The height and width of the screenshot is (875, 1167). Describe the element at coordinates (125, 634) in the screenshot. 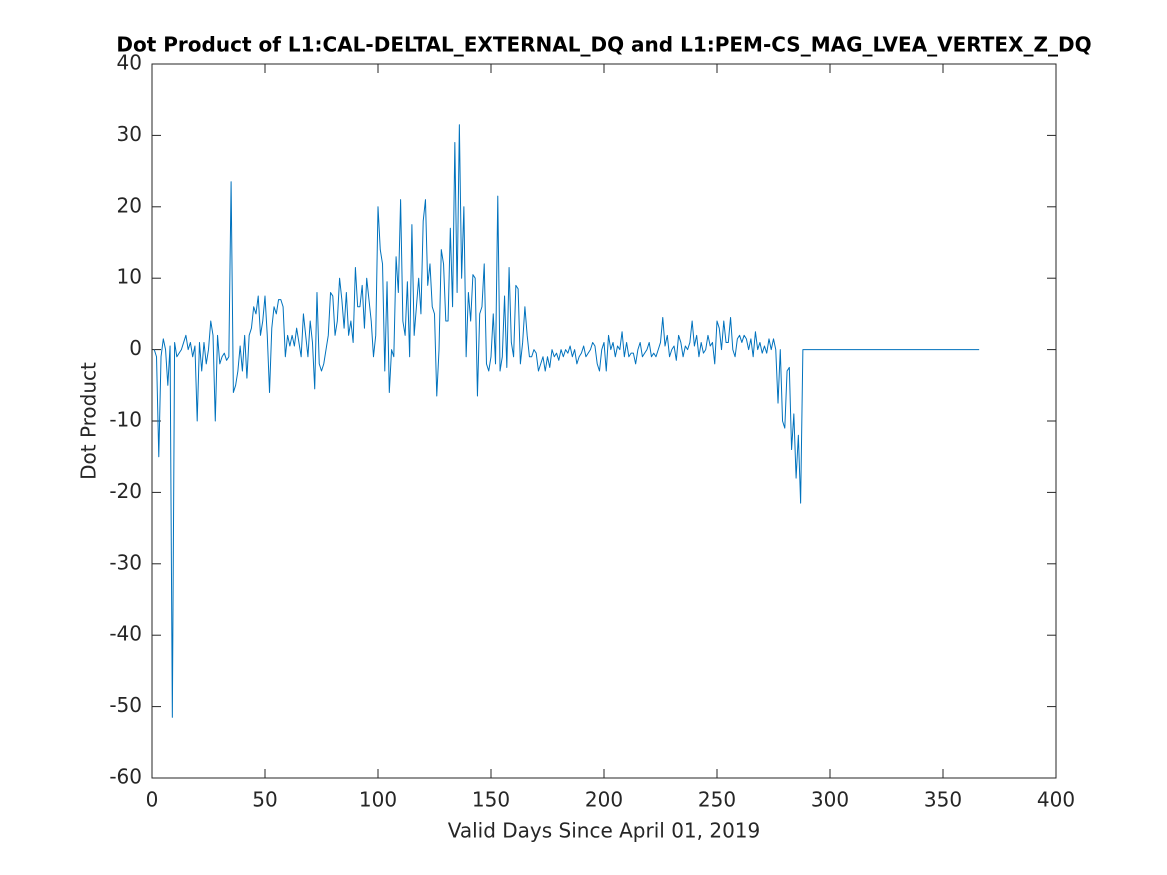

I see `y-tick-label: -40` at that location.